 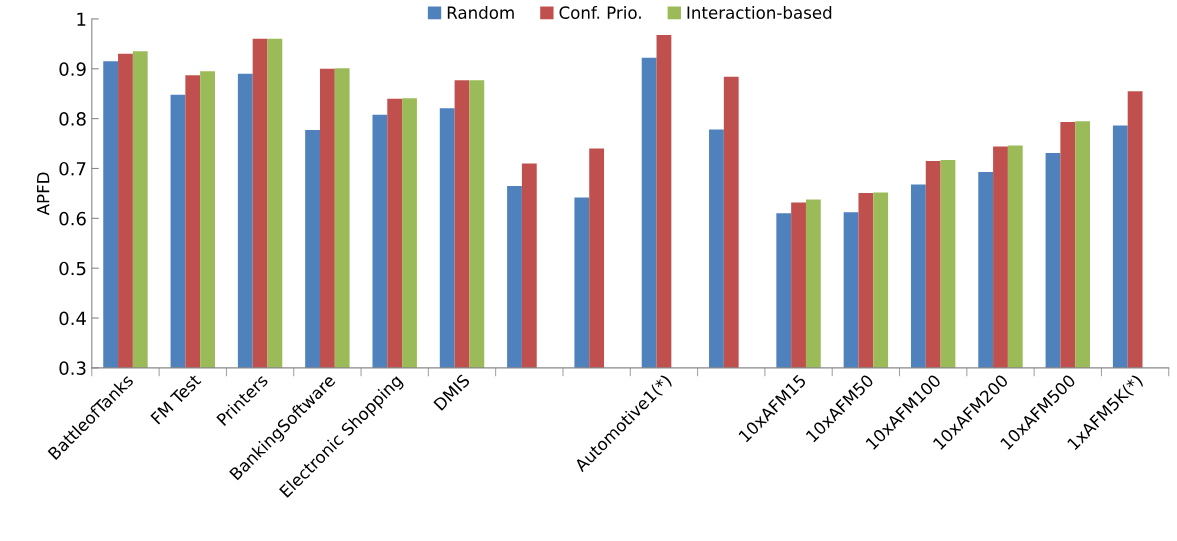 What do you see at coordinates (72, 168) in the screenshot?
I see `y-tick-label: 0.7` at bounding box center [72, 168].